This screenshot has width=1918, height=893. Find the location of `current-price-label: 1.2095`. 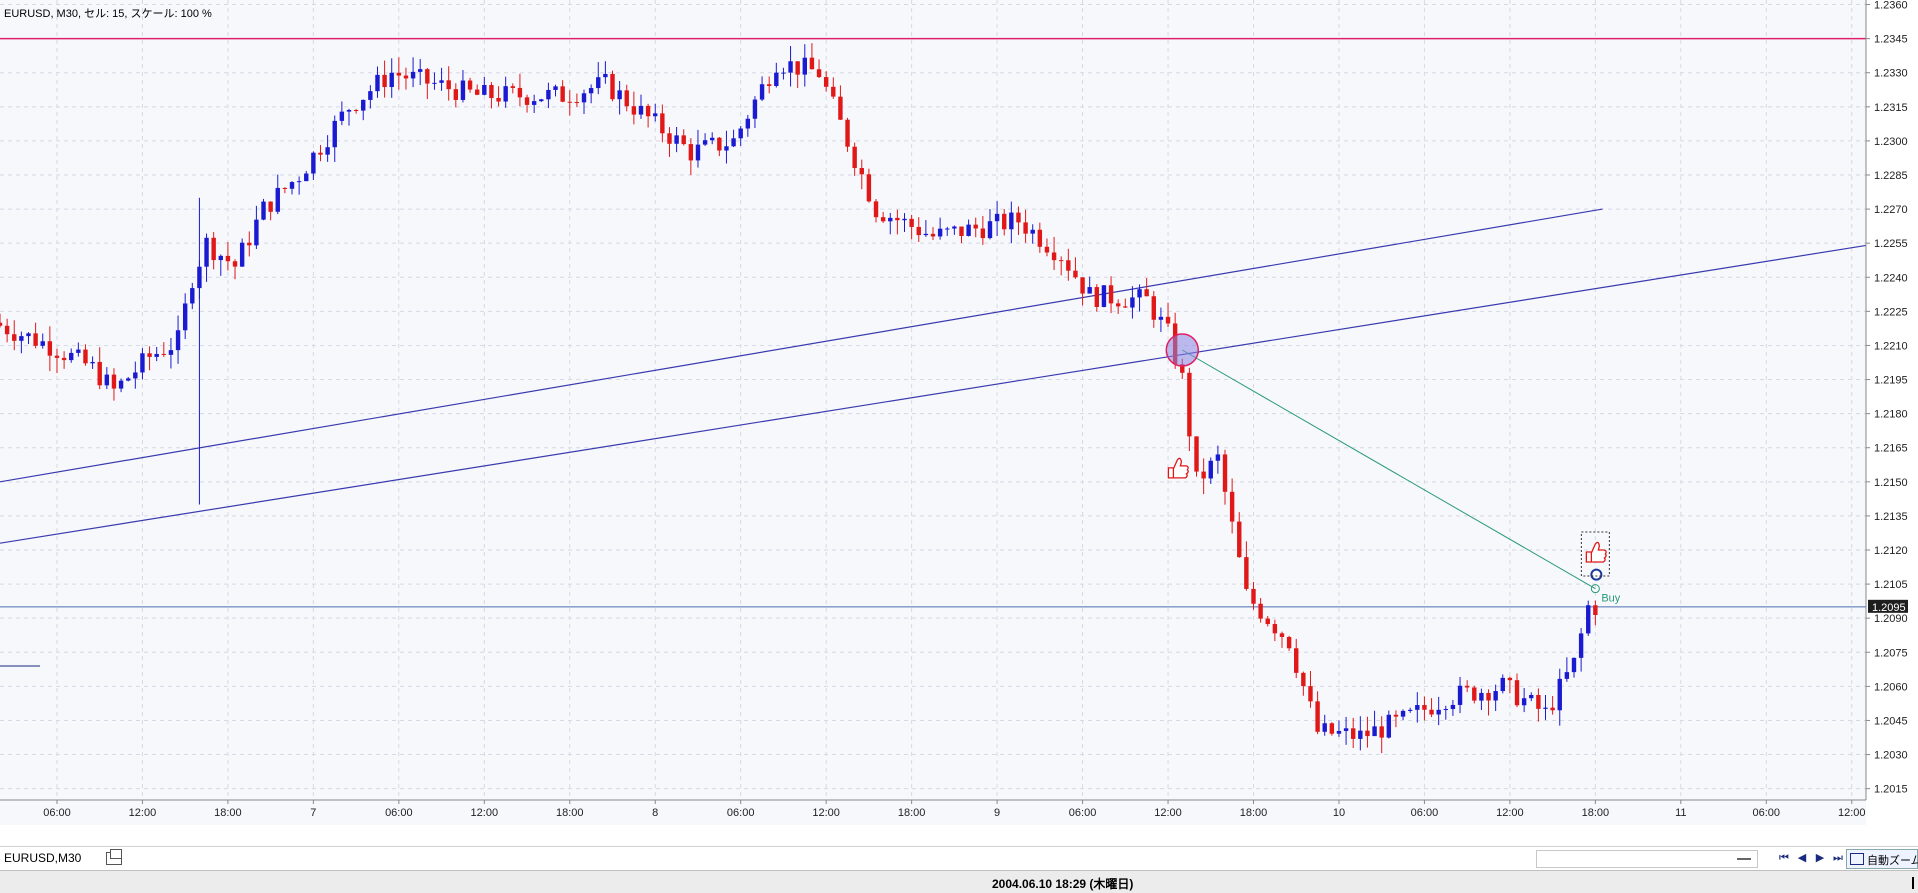

current-price-label: 1.2095 is located at coordinates (1889, 608).